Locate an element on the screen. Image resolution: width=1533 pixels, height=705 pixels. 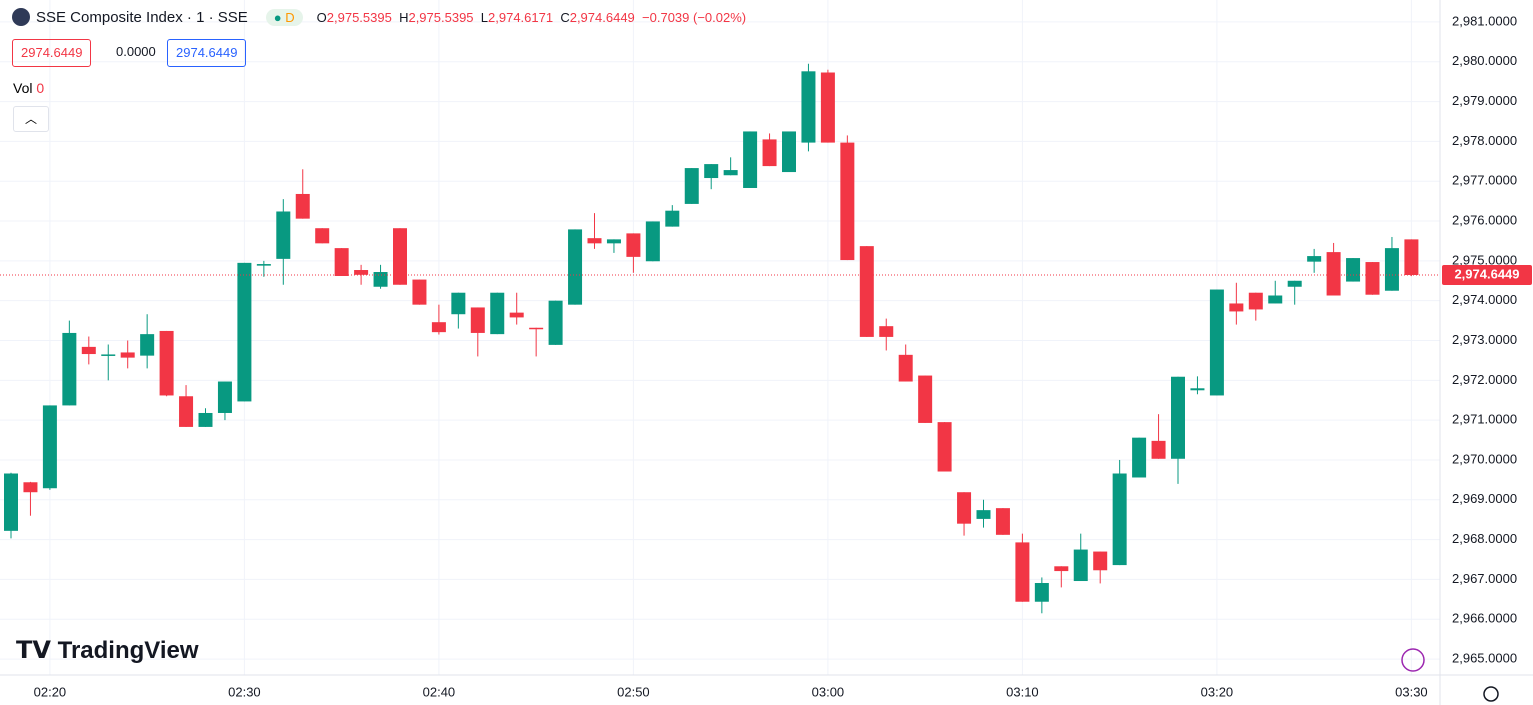
x-tick-label: 03:10 is located at coordinates (1022, 691).